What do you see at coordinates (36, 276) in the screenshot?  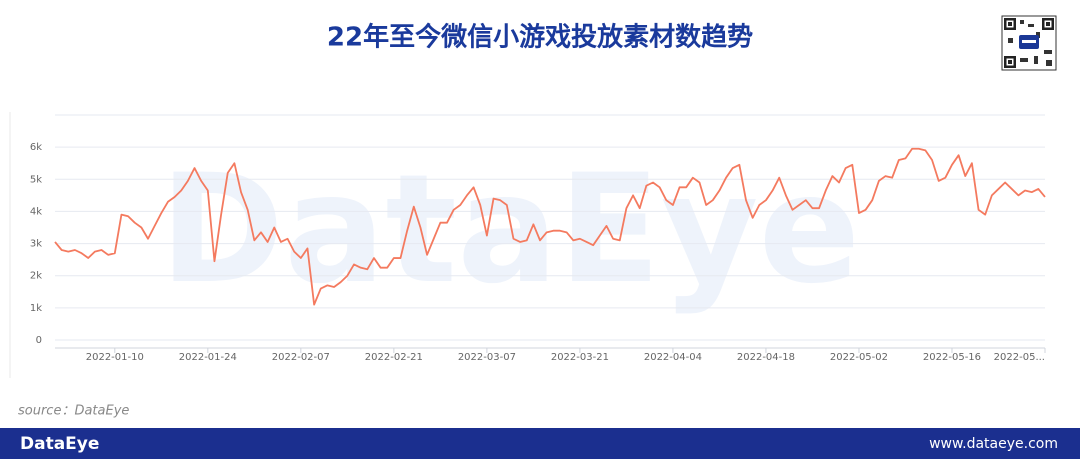 I see `y-tick-label: 2k` at bounding box center [36, 276].